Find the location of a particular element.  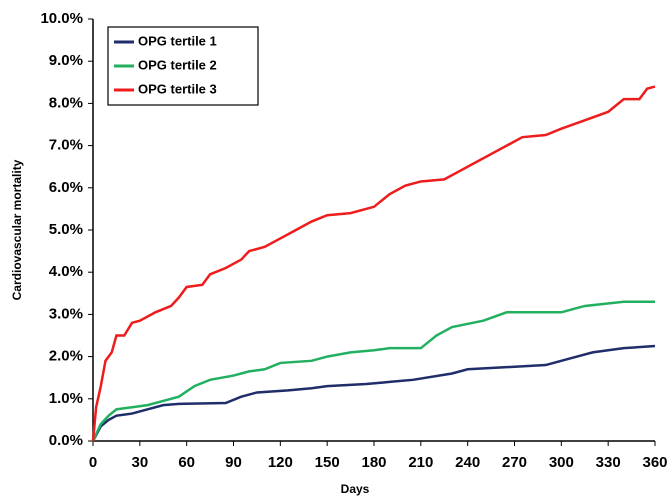

x-tick-label: 120 is located at coordinates (280, 462).